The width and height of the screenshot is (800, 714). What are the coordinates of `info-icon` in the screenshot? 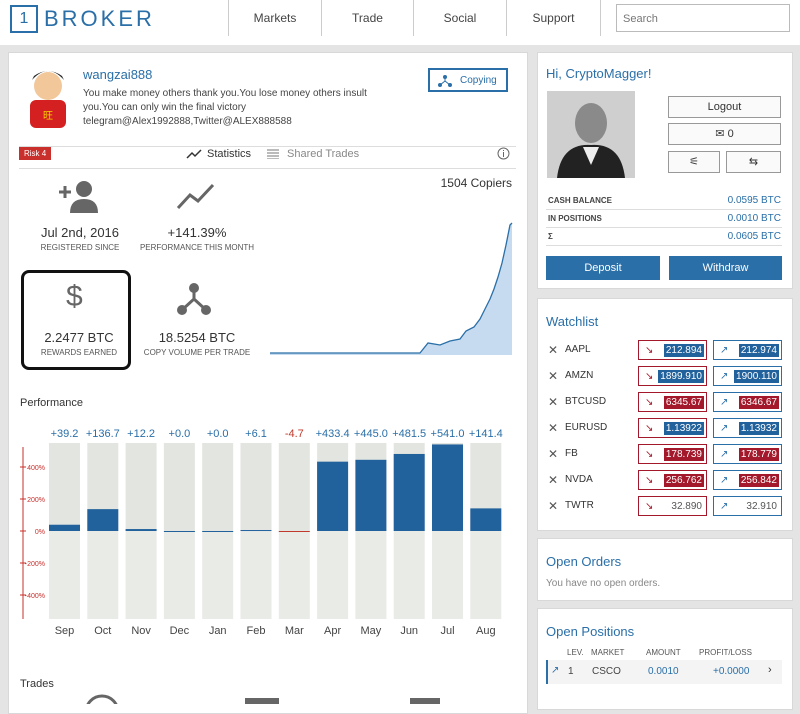 It's located at (503, 153).